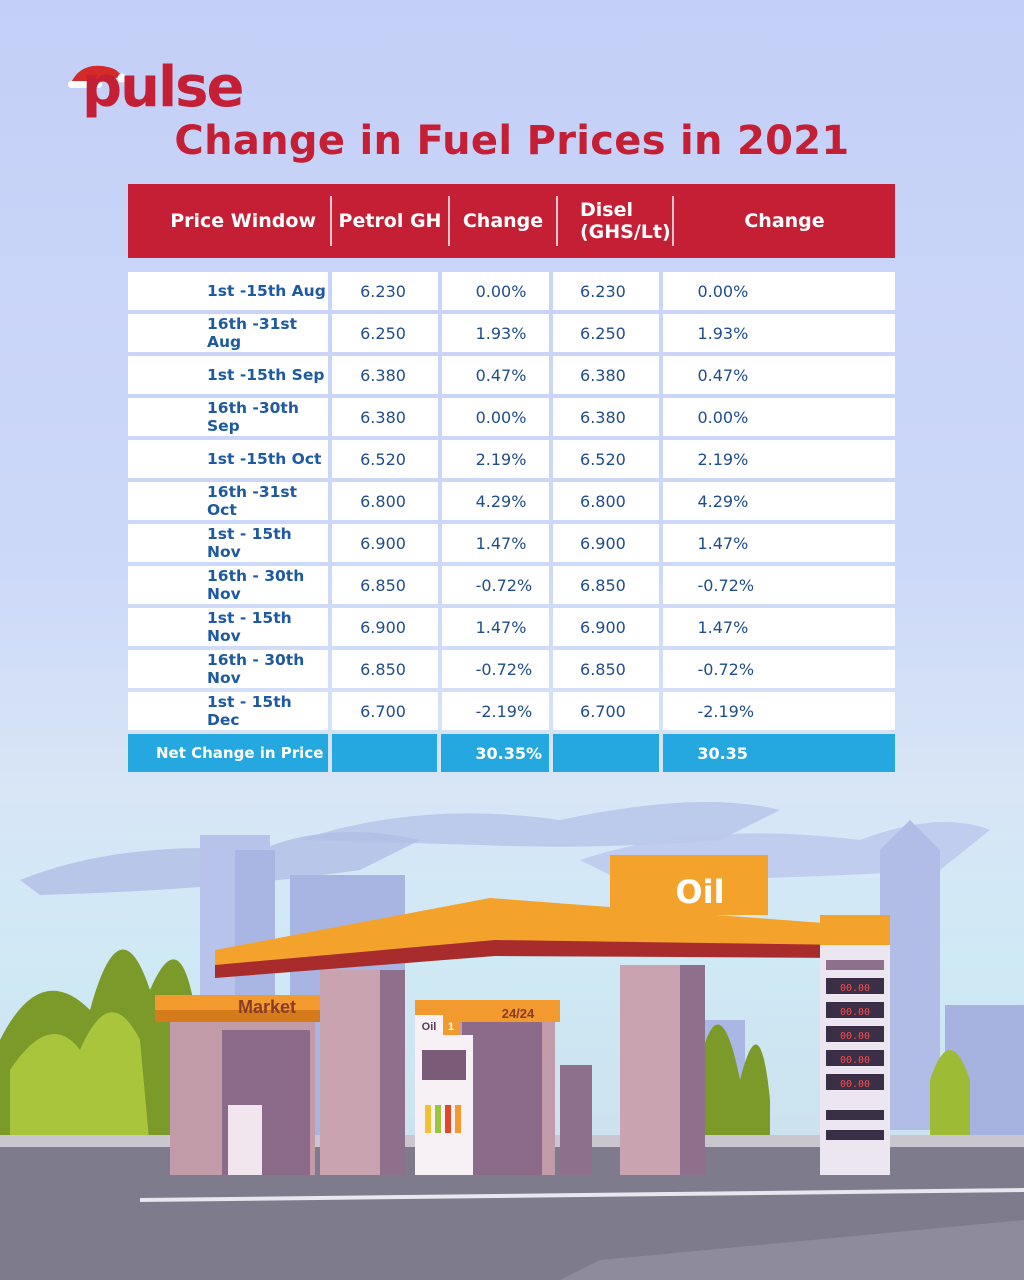 This screenshot has height=1280, width=1024. I want to click on cell-diesel: 6.520, so click(606, 459).